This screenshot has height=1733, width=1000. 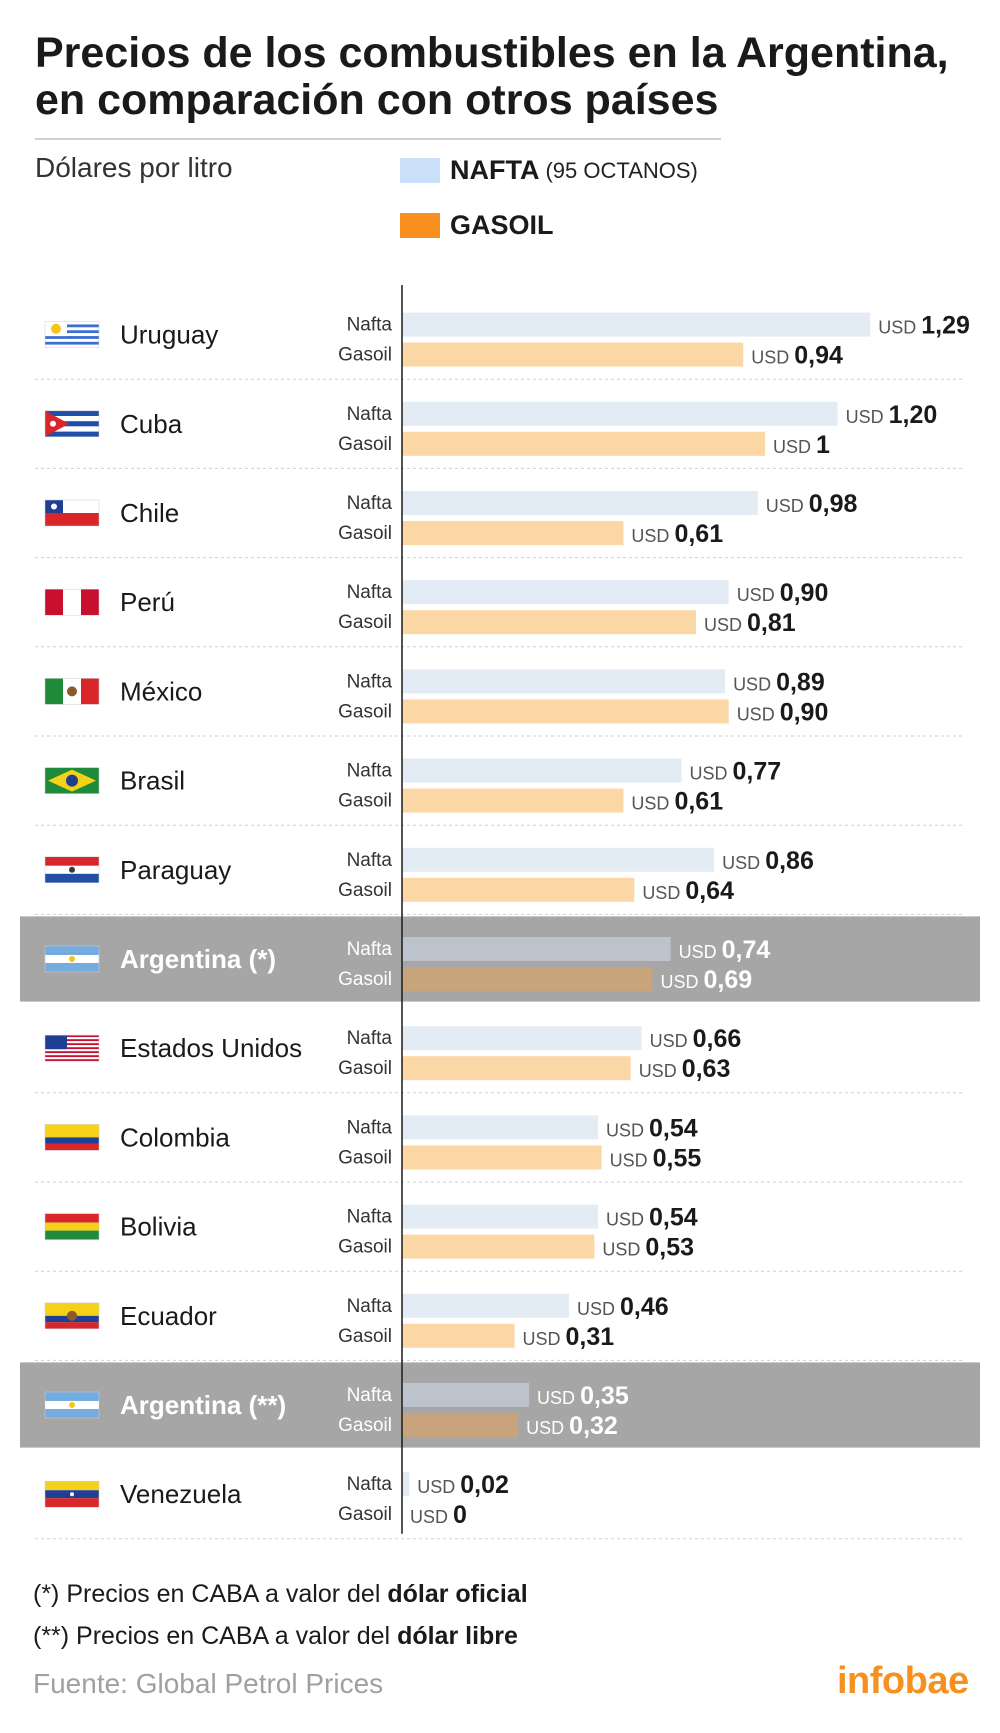 What do you see at coordinates (477, 225) in the screenshot?
I see `legend-gasoil: GASOIL` at bounding box center [477, 225].